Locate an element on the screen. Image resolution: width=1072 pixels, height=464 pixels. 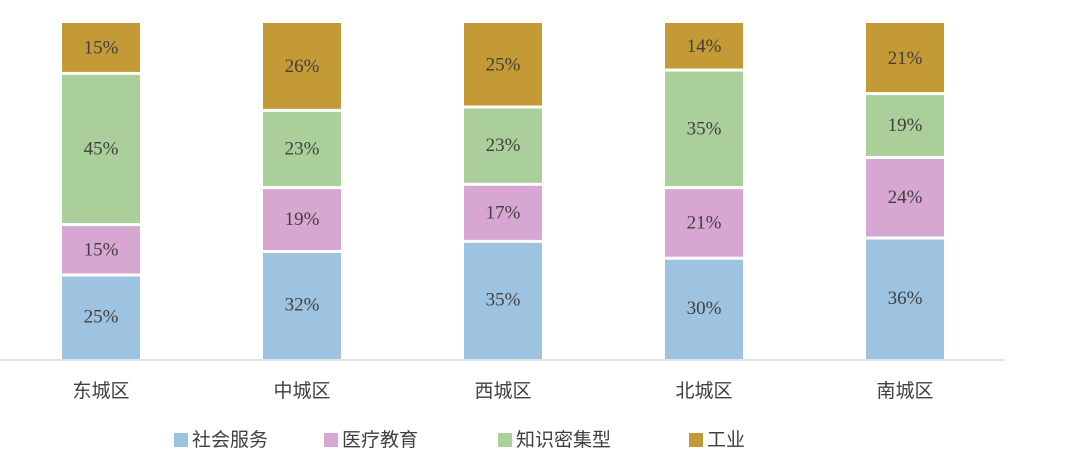
data-label: 24% is located at coordinates (905, 197).